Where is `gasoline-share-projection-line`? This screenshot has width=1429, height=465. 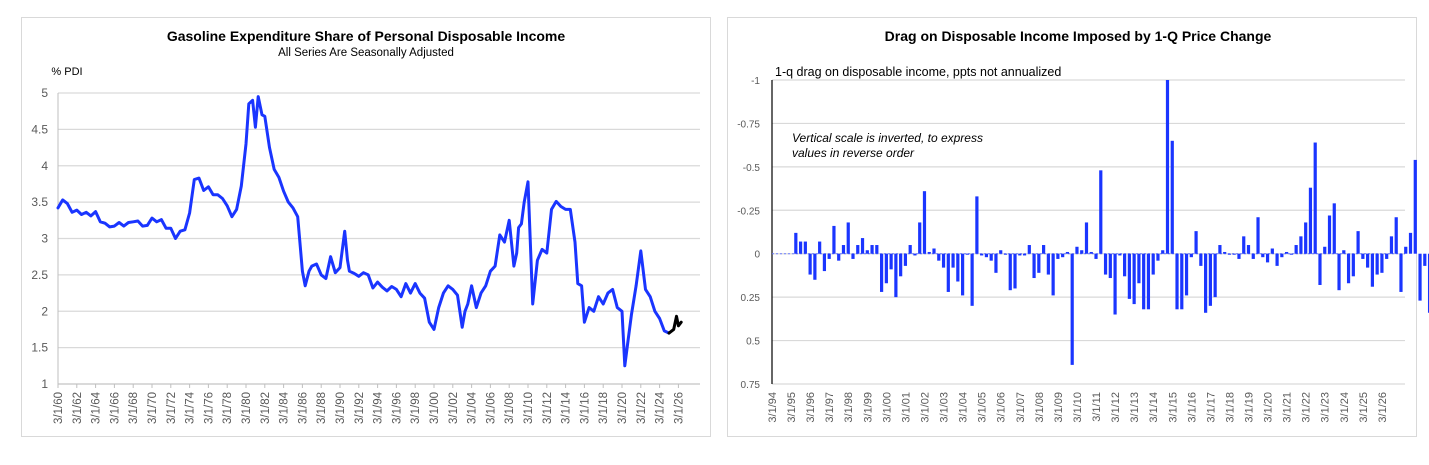
gasoline-share-projection-line is located at coordinates (675, 324).